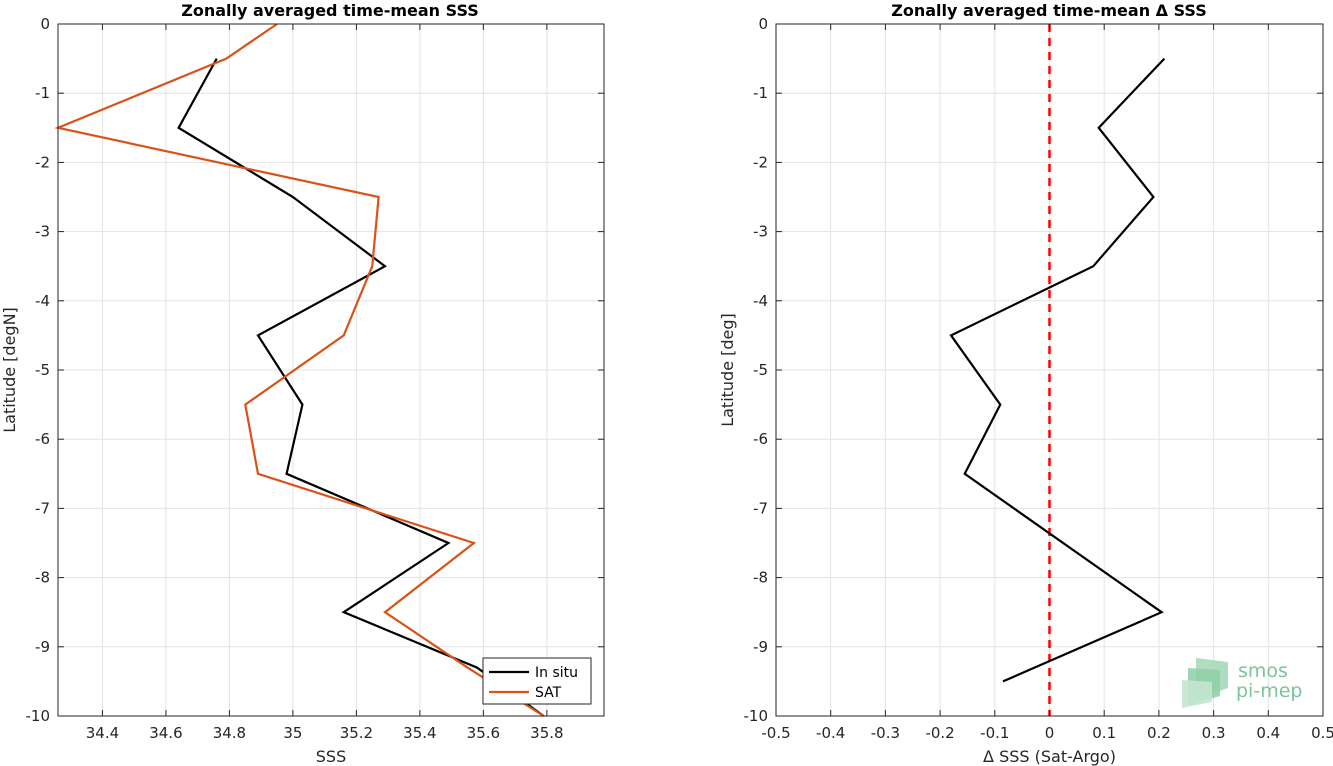 The height and width of the screenshot is (766, 1333). I want to click on legend: In situ SAT, so click(537, 681).